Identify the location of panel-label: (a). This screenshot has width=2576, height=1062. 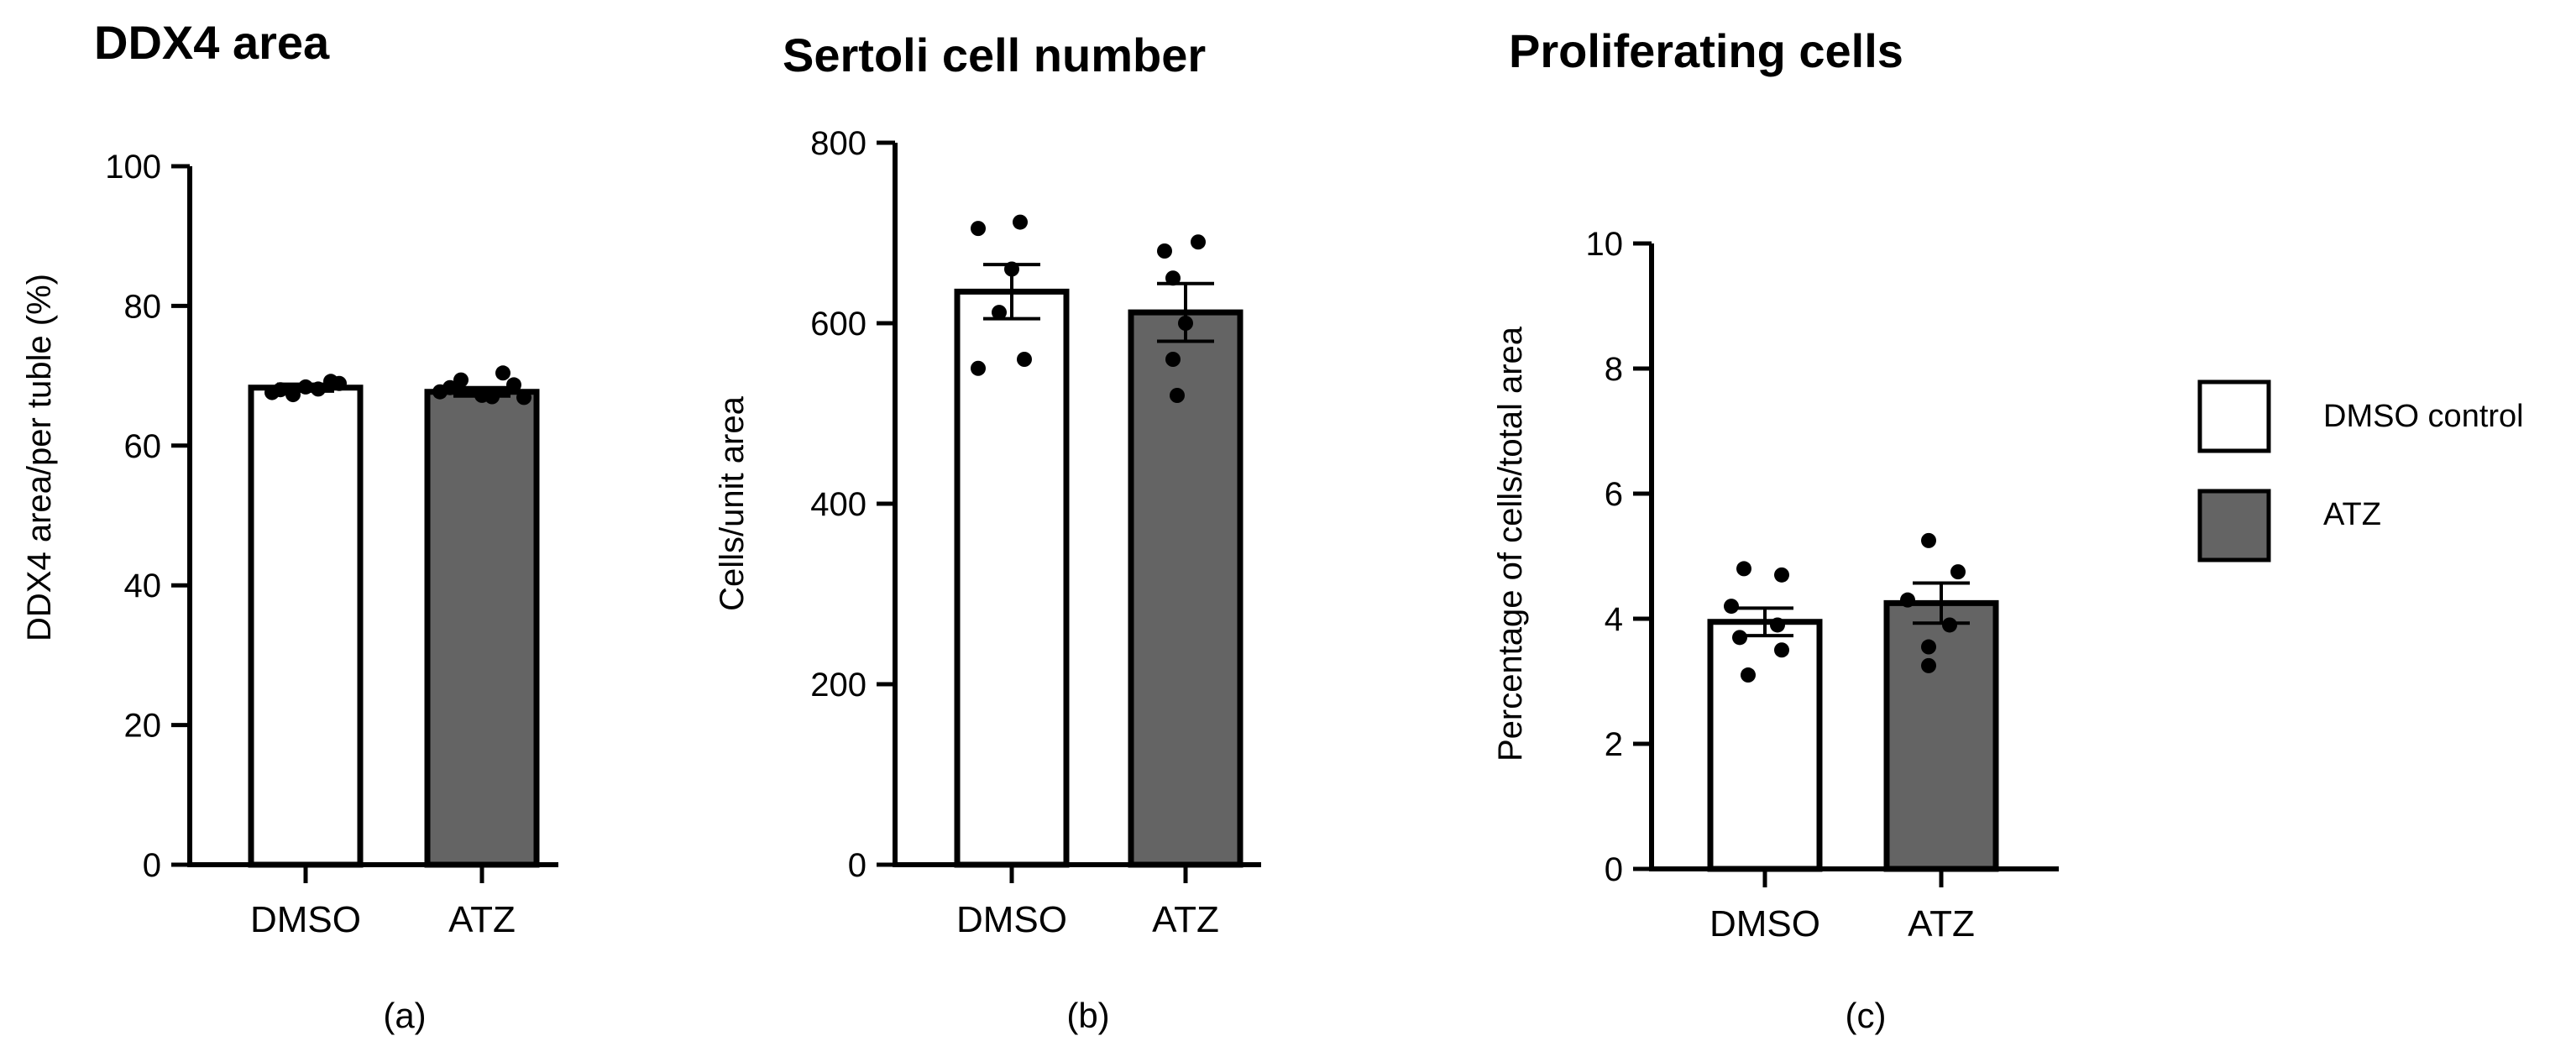
(405, 1016).